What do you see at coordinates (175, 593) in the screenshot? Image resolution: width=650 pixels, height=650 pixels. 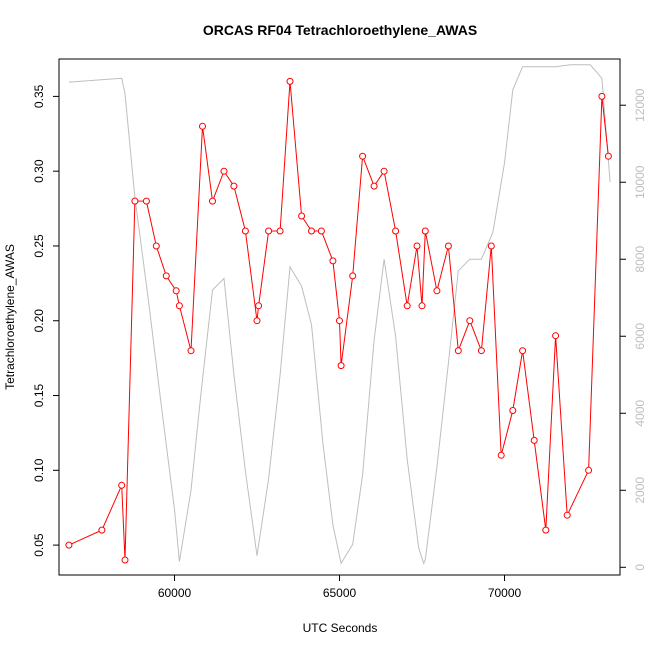 I see `x-tick-label: 60000` at bounding box center [175, 593].